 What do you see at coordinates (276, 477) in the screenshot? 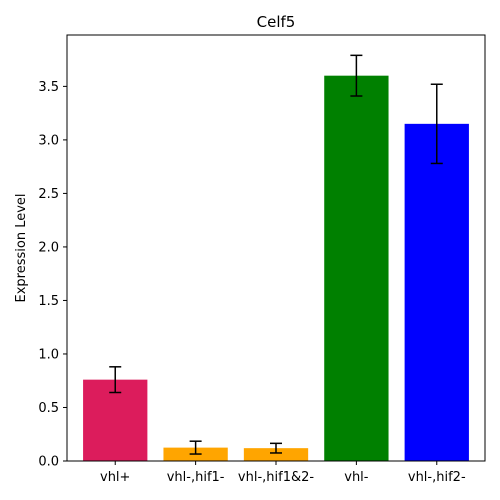
I see `x-tick-label-3: vhl-,hif1&2-` at bounding box center [276, 477].